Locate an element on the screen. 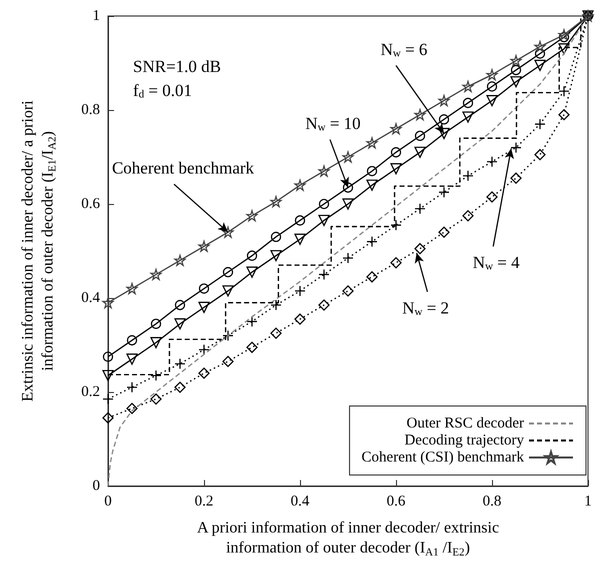  y-tick-label: 0.4 is located at coordinates (90, 298).